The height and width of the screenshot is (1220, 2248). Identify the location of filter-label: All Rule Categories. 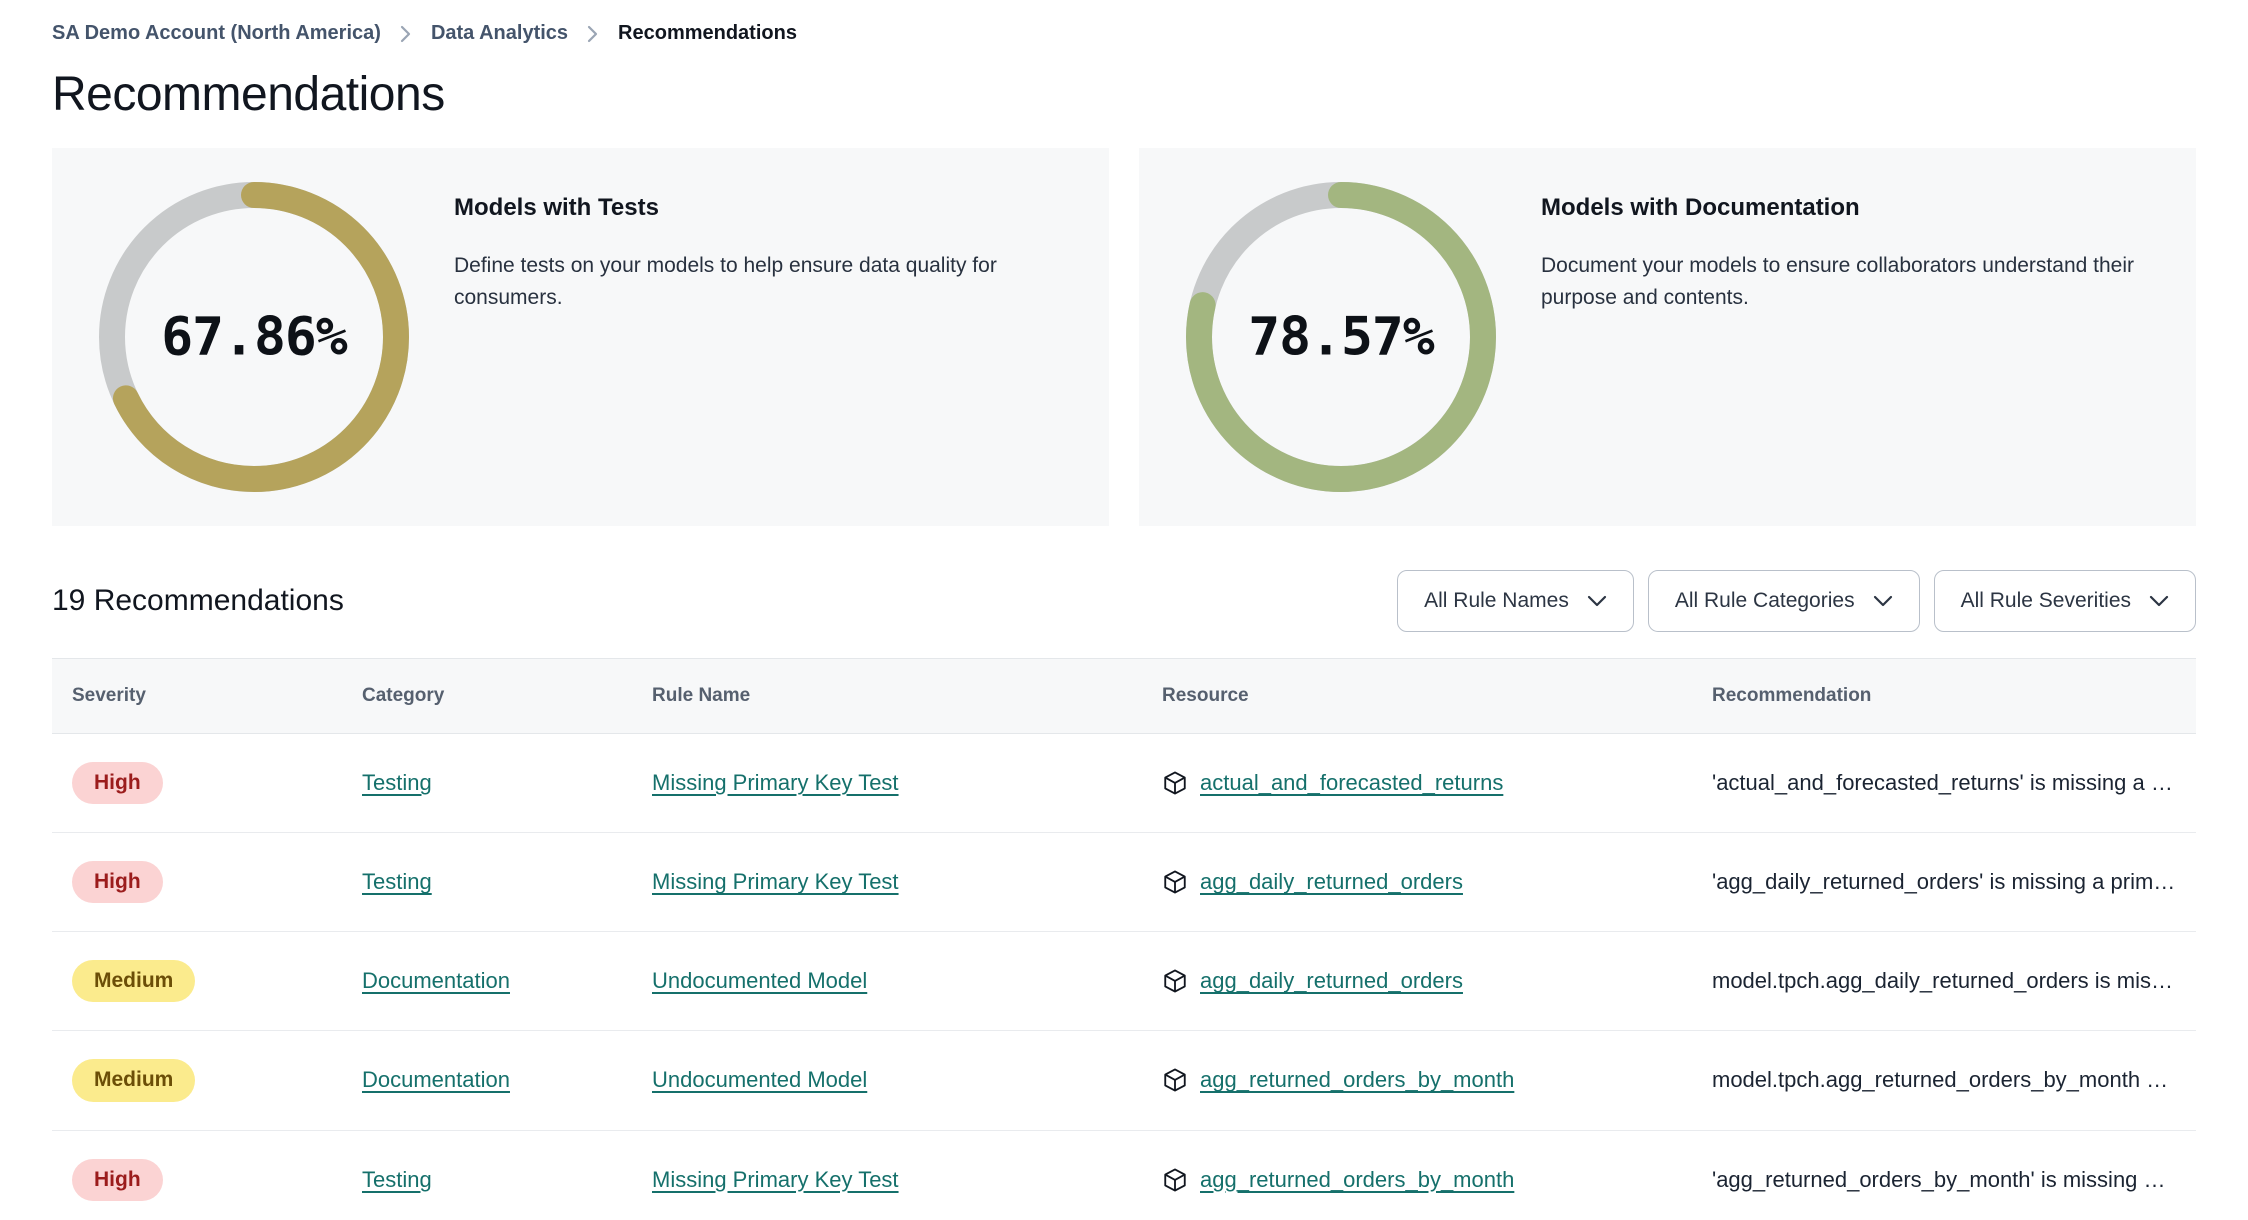
(1764, 600).